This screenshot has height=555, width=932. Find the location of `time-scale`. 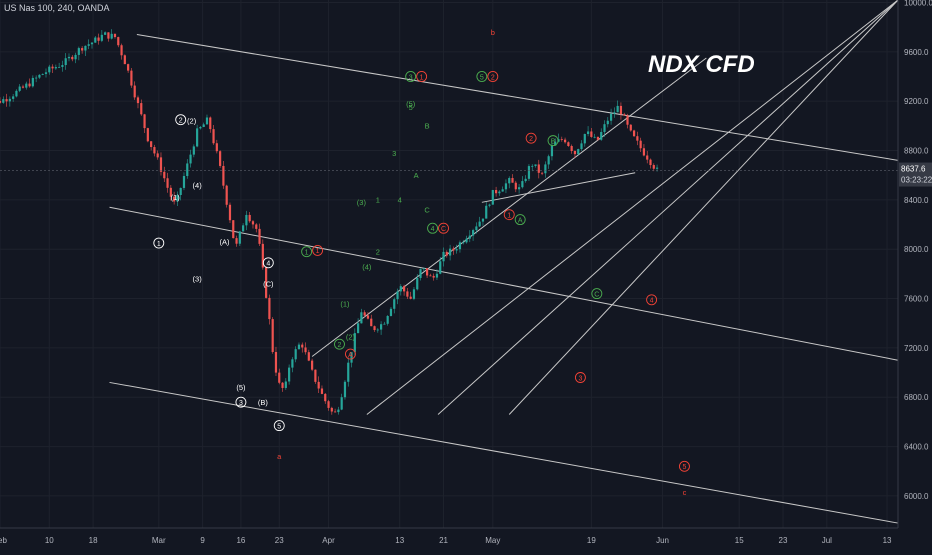

time-scale is located at coordinates (466, 539).